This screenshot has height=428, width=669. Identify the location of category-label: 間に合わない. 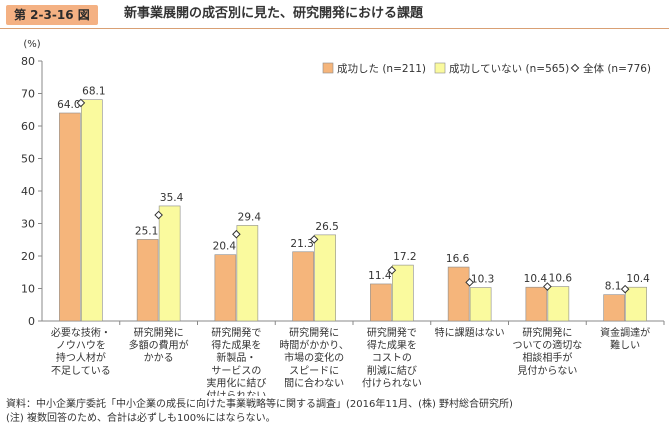
(314, 382).